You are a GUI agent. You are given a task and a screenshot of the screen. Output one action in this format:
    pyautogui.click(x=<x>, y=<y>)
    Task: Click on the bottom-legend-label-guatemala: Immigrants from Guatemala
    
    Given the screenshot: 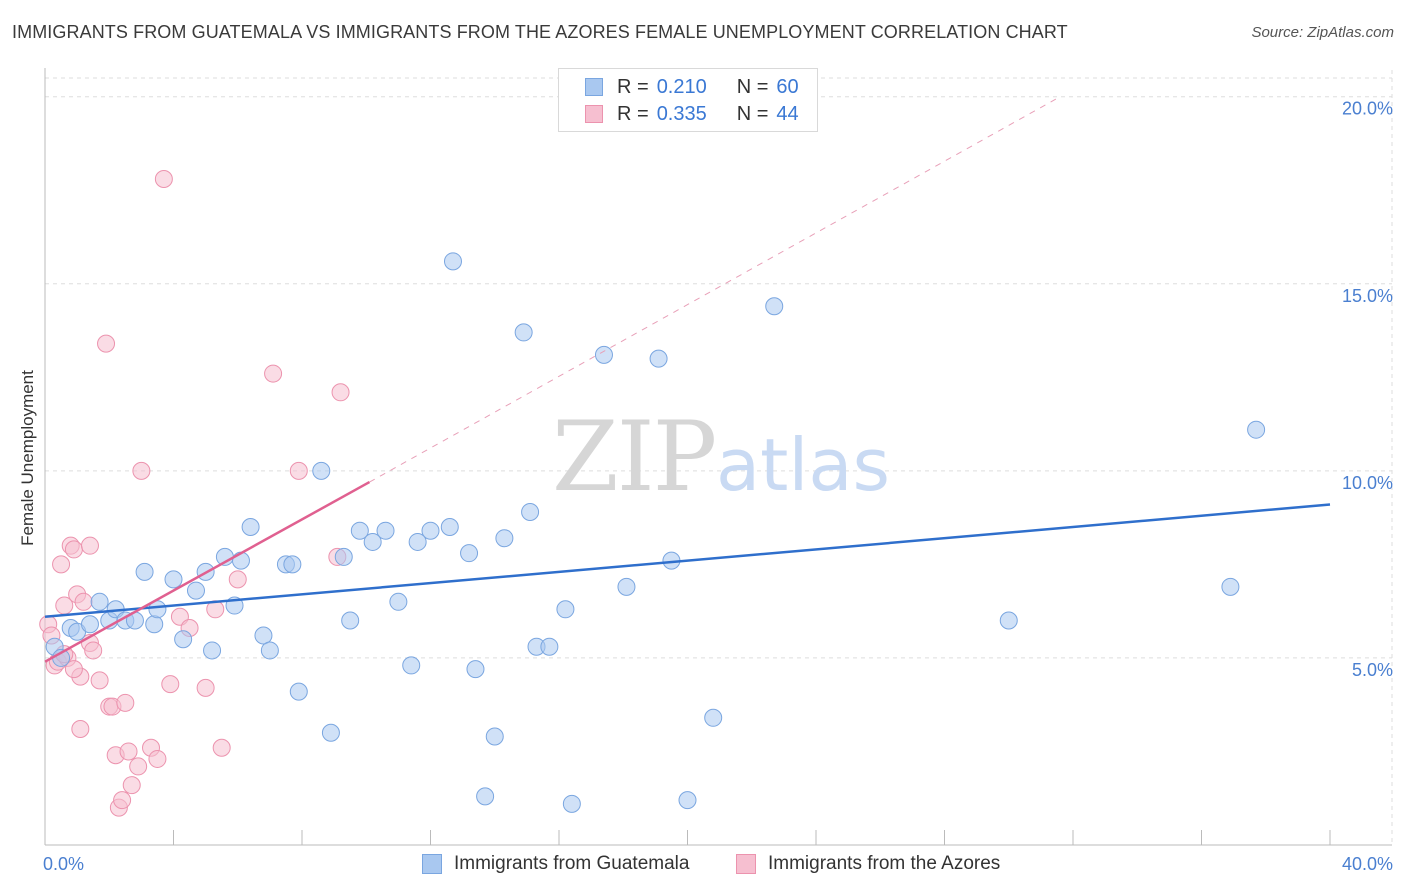 What is the action you would take?
    pyautogui.click(x=572, y=863)
    